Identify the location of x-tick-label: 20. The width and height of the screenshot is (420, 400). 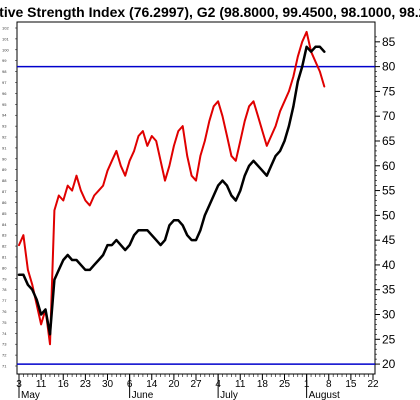
(174, 384).